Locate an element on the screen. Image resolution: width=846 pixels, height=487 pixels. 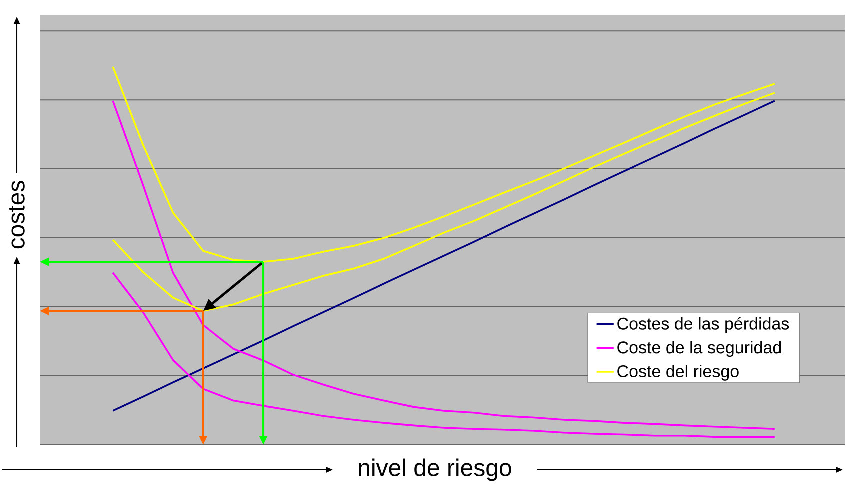
legend-label: Costes de las pérdidas is located at coordinates (704, 325).